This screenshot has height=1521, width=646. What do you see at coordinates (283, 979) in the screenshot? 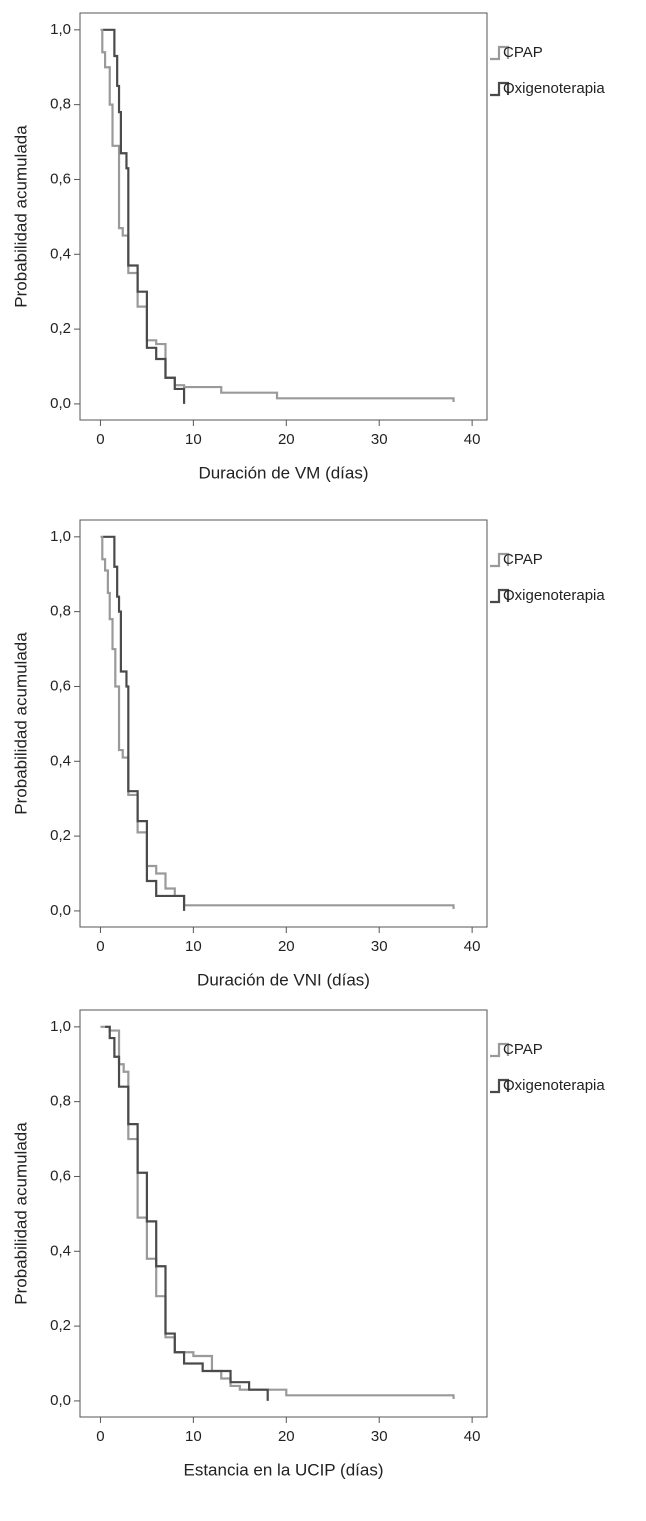
I see `x-axis-title: Duración de VNI (días)` at bounding box center [283, 979].